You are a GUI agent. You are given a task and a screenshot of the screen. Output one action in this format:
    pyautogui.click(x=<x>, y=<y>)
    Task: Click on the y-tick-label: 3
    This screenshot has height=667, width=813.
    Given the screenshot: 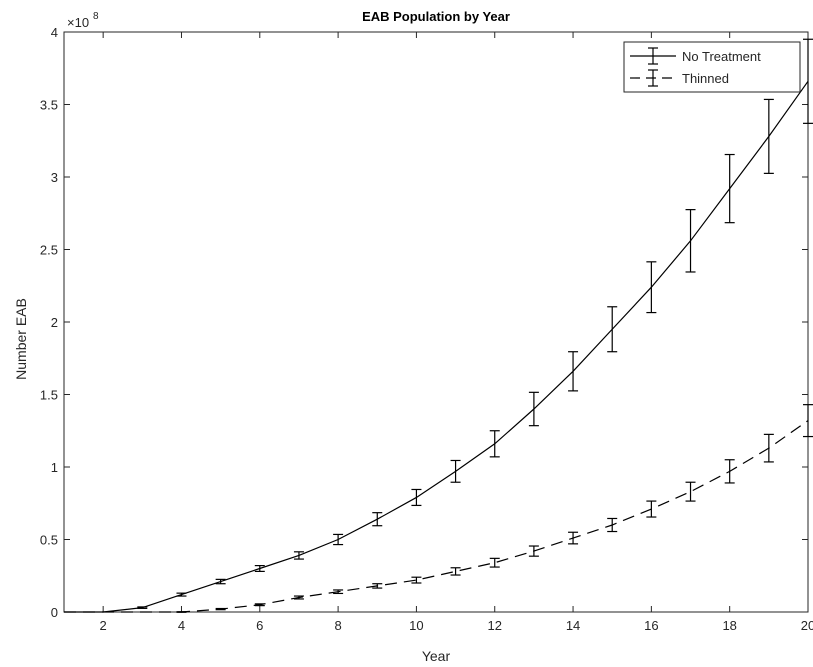 What is the action you would take?
    pyautogui.click(x=54, y=177)
    